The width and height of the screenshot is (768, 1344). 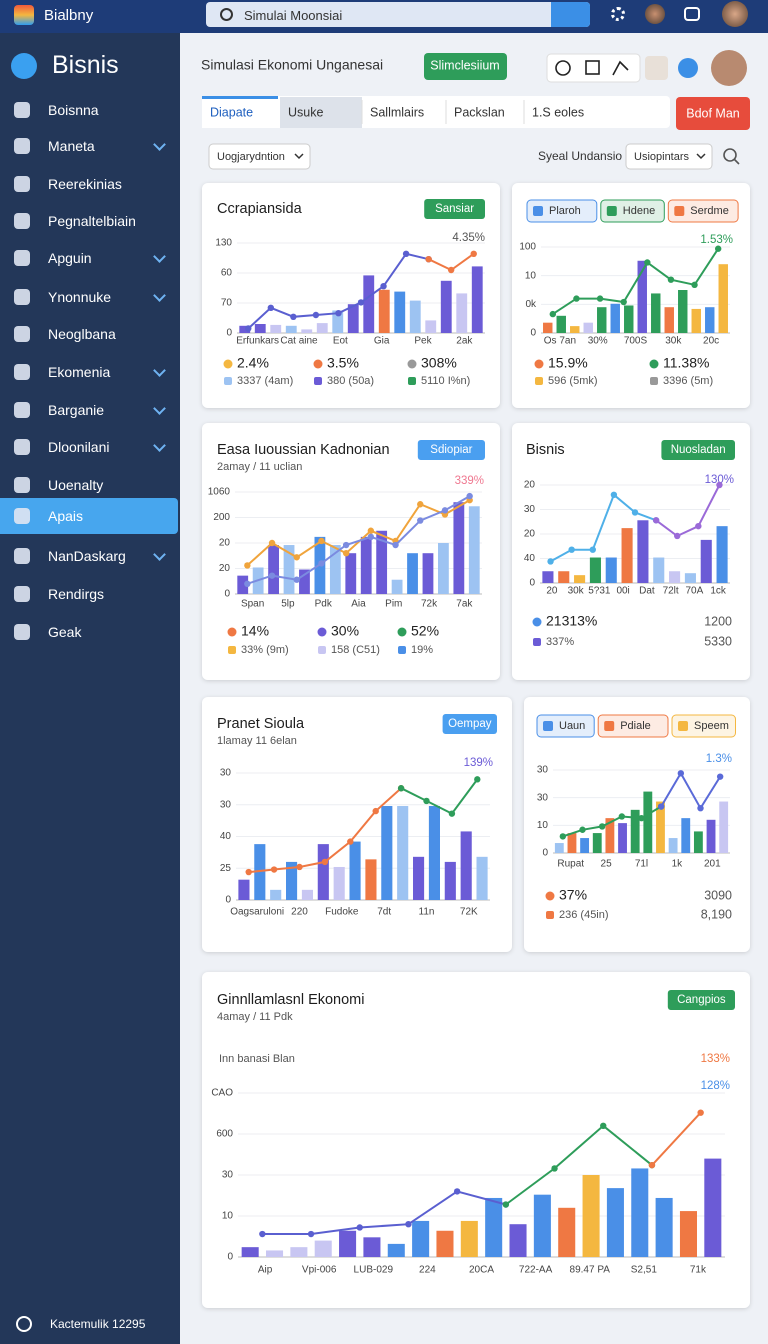 I want to click on menu-item: Apais, so click(x=89, y=516).